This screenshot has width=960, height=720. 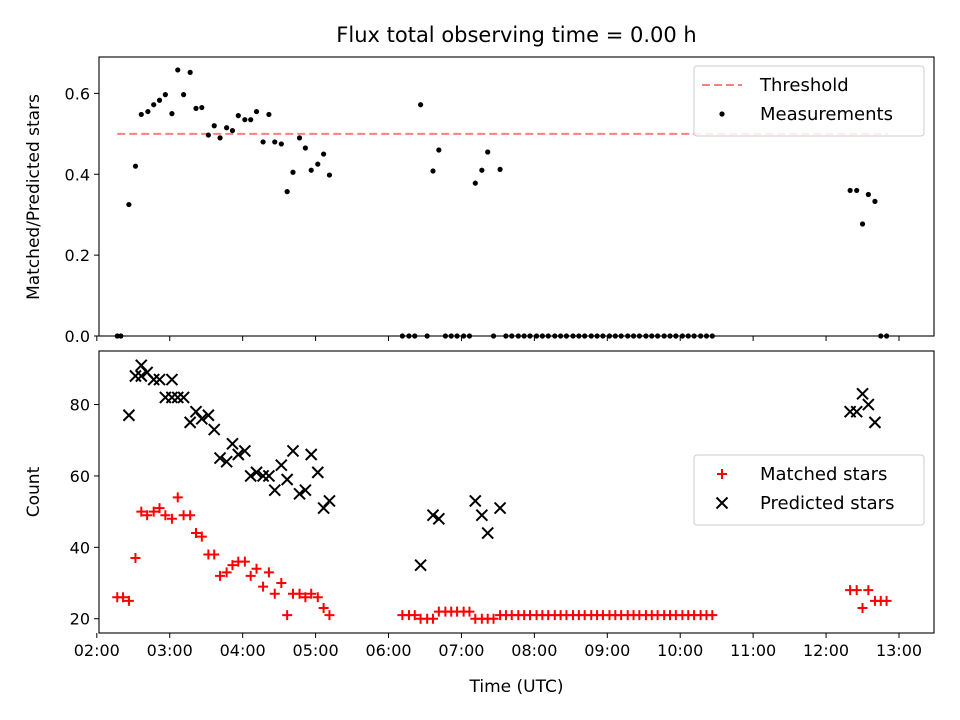 I want to click on x-tick-label: 06:00, so click(x=388, y=650).